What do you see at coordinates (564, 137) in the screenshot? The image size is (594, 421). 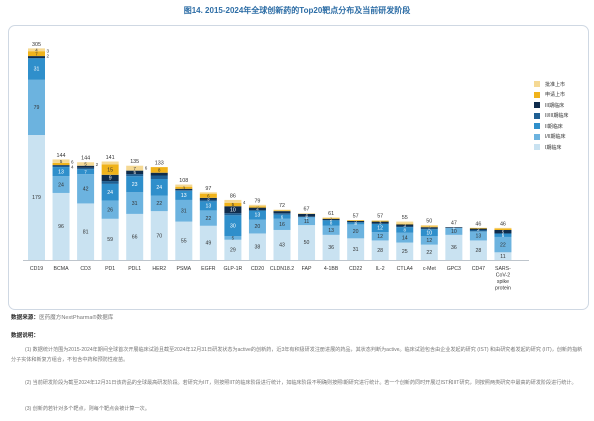 I see `legend-item: I/II期临床` at bounding box center [564, 137].